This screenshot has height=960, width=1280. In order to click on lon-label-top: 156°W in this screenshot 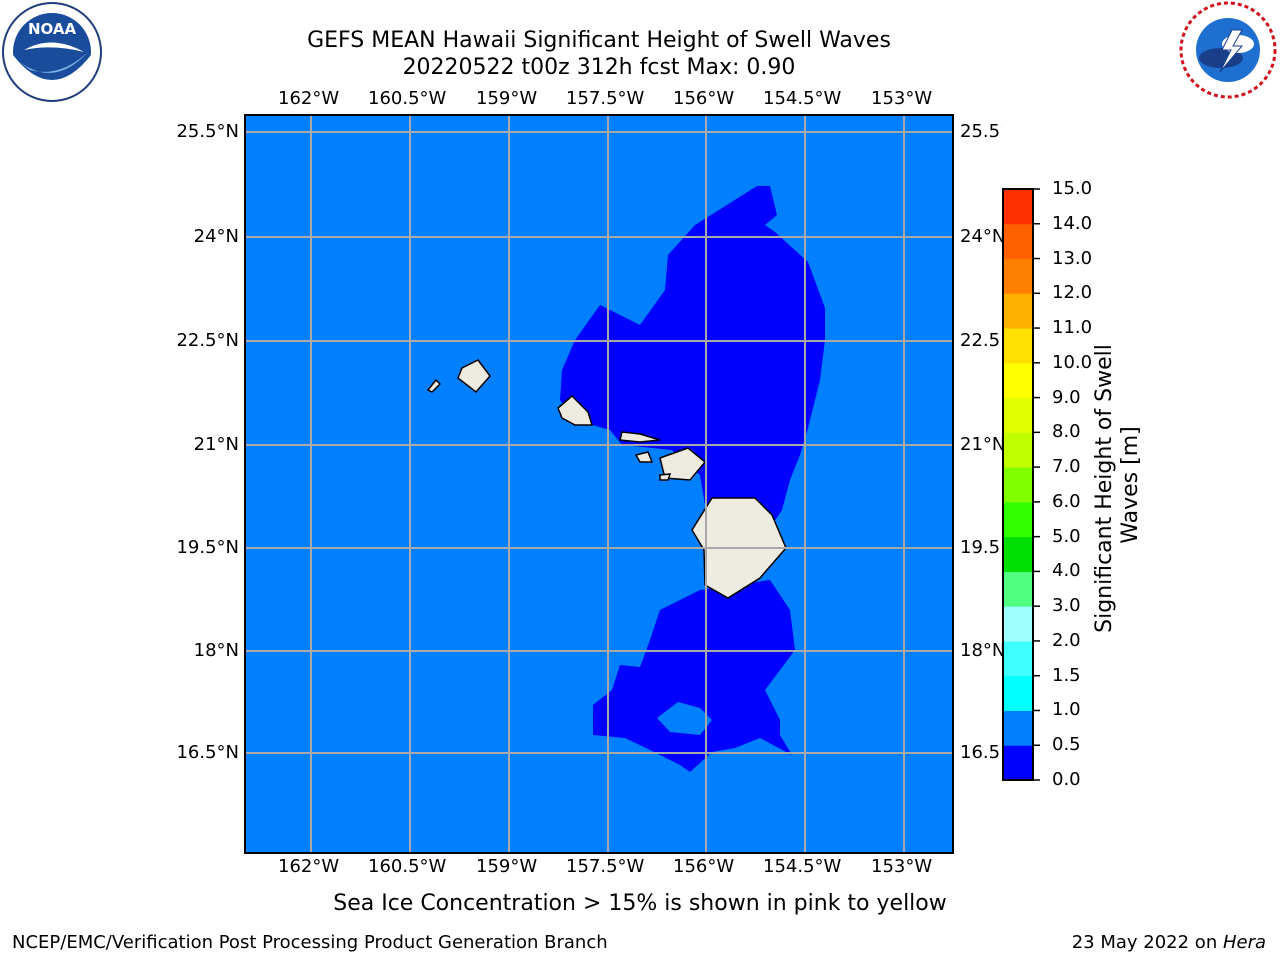, I will do `click(704, 98)`.